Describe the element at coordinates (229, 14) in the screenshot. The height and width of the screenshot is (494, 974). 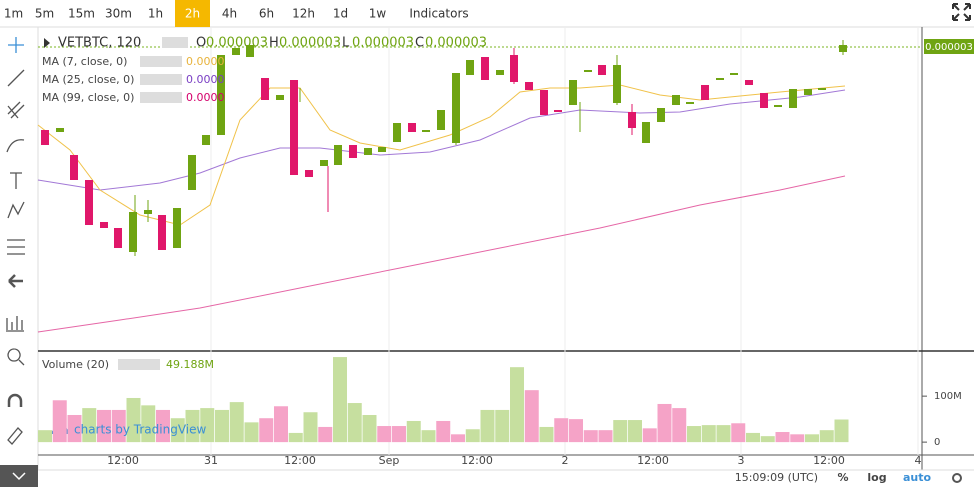
I see `interval-button: 4h` at that location.